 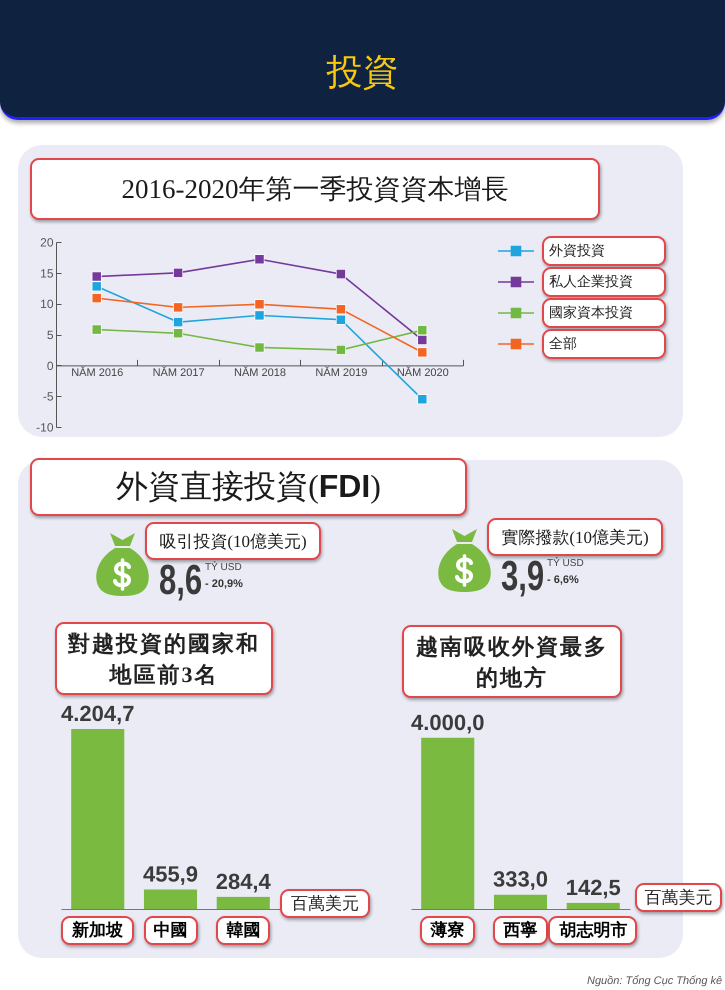 I want to click on y-tick-label: -10, so click(x=45, y=427).